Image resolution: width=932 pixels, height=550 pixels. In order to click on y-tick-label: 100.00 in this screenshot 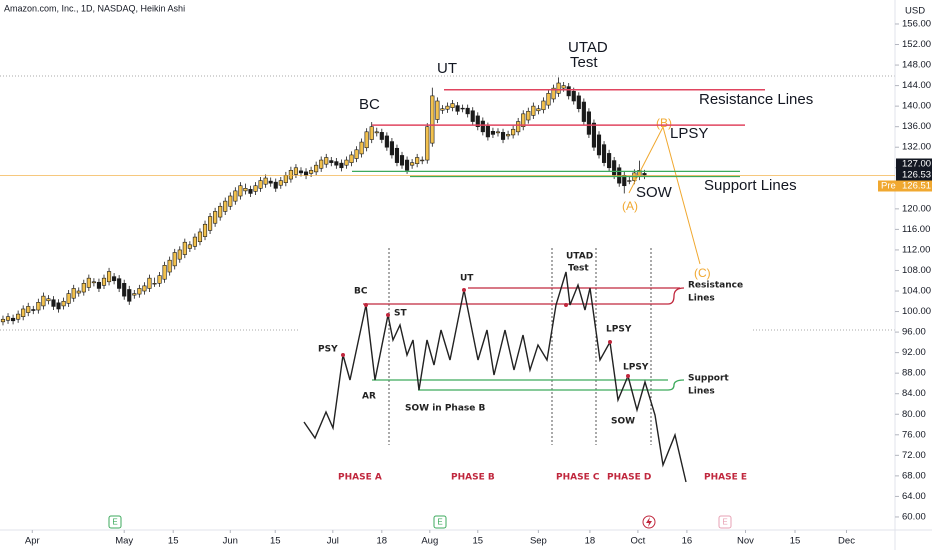, I will do `click(916, 311)`.